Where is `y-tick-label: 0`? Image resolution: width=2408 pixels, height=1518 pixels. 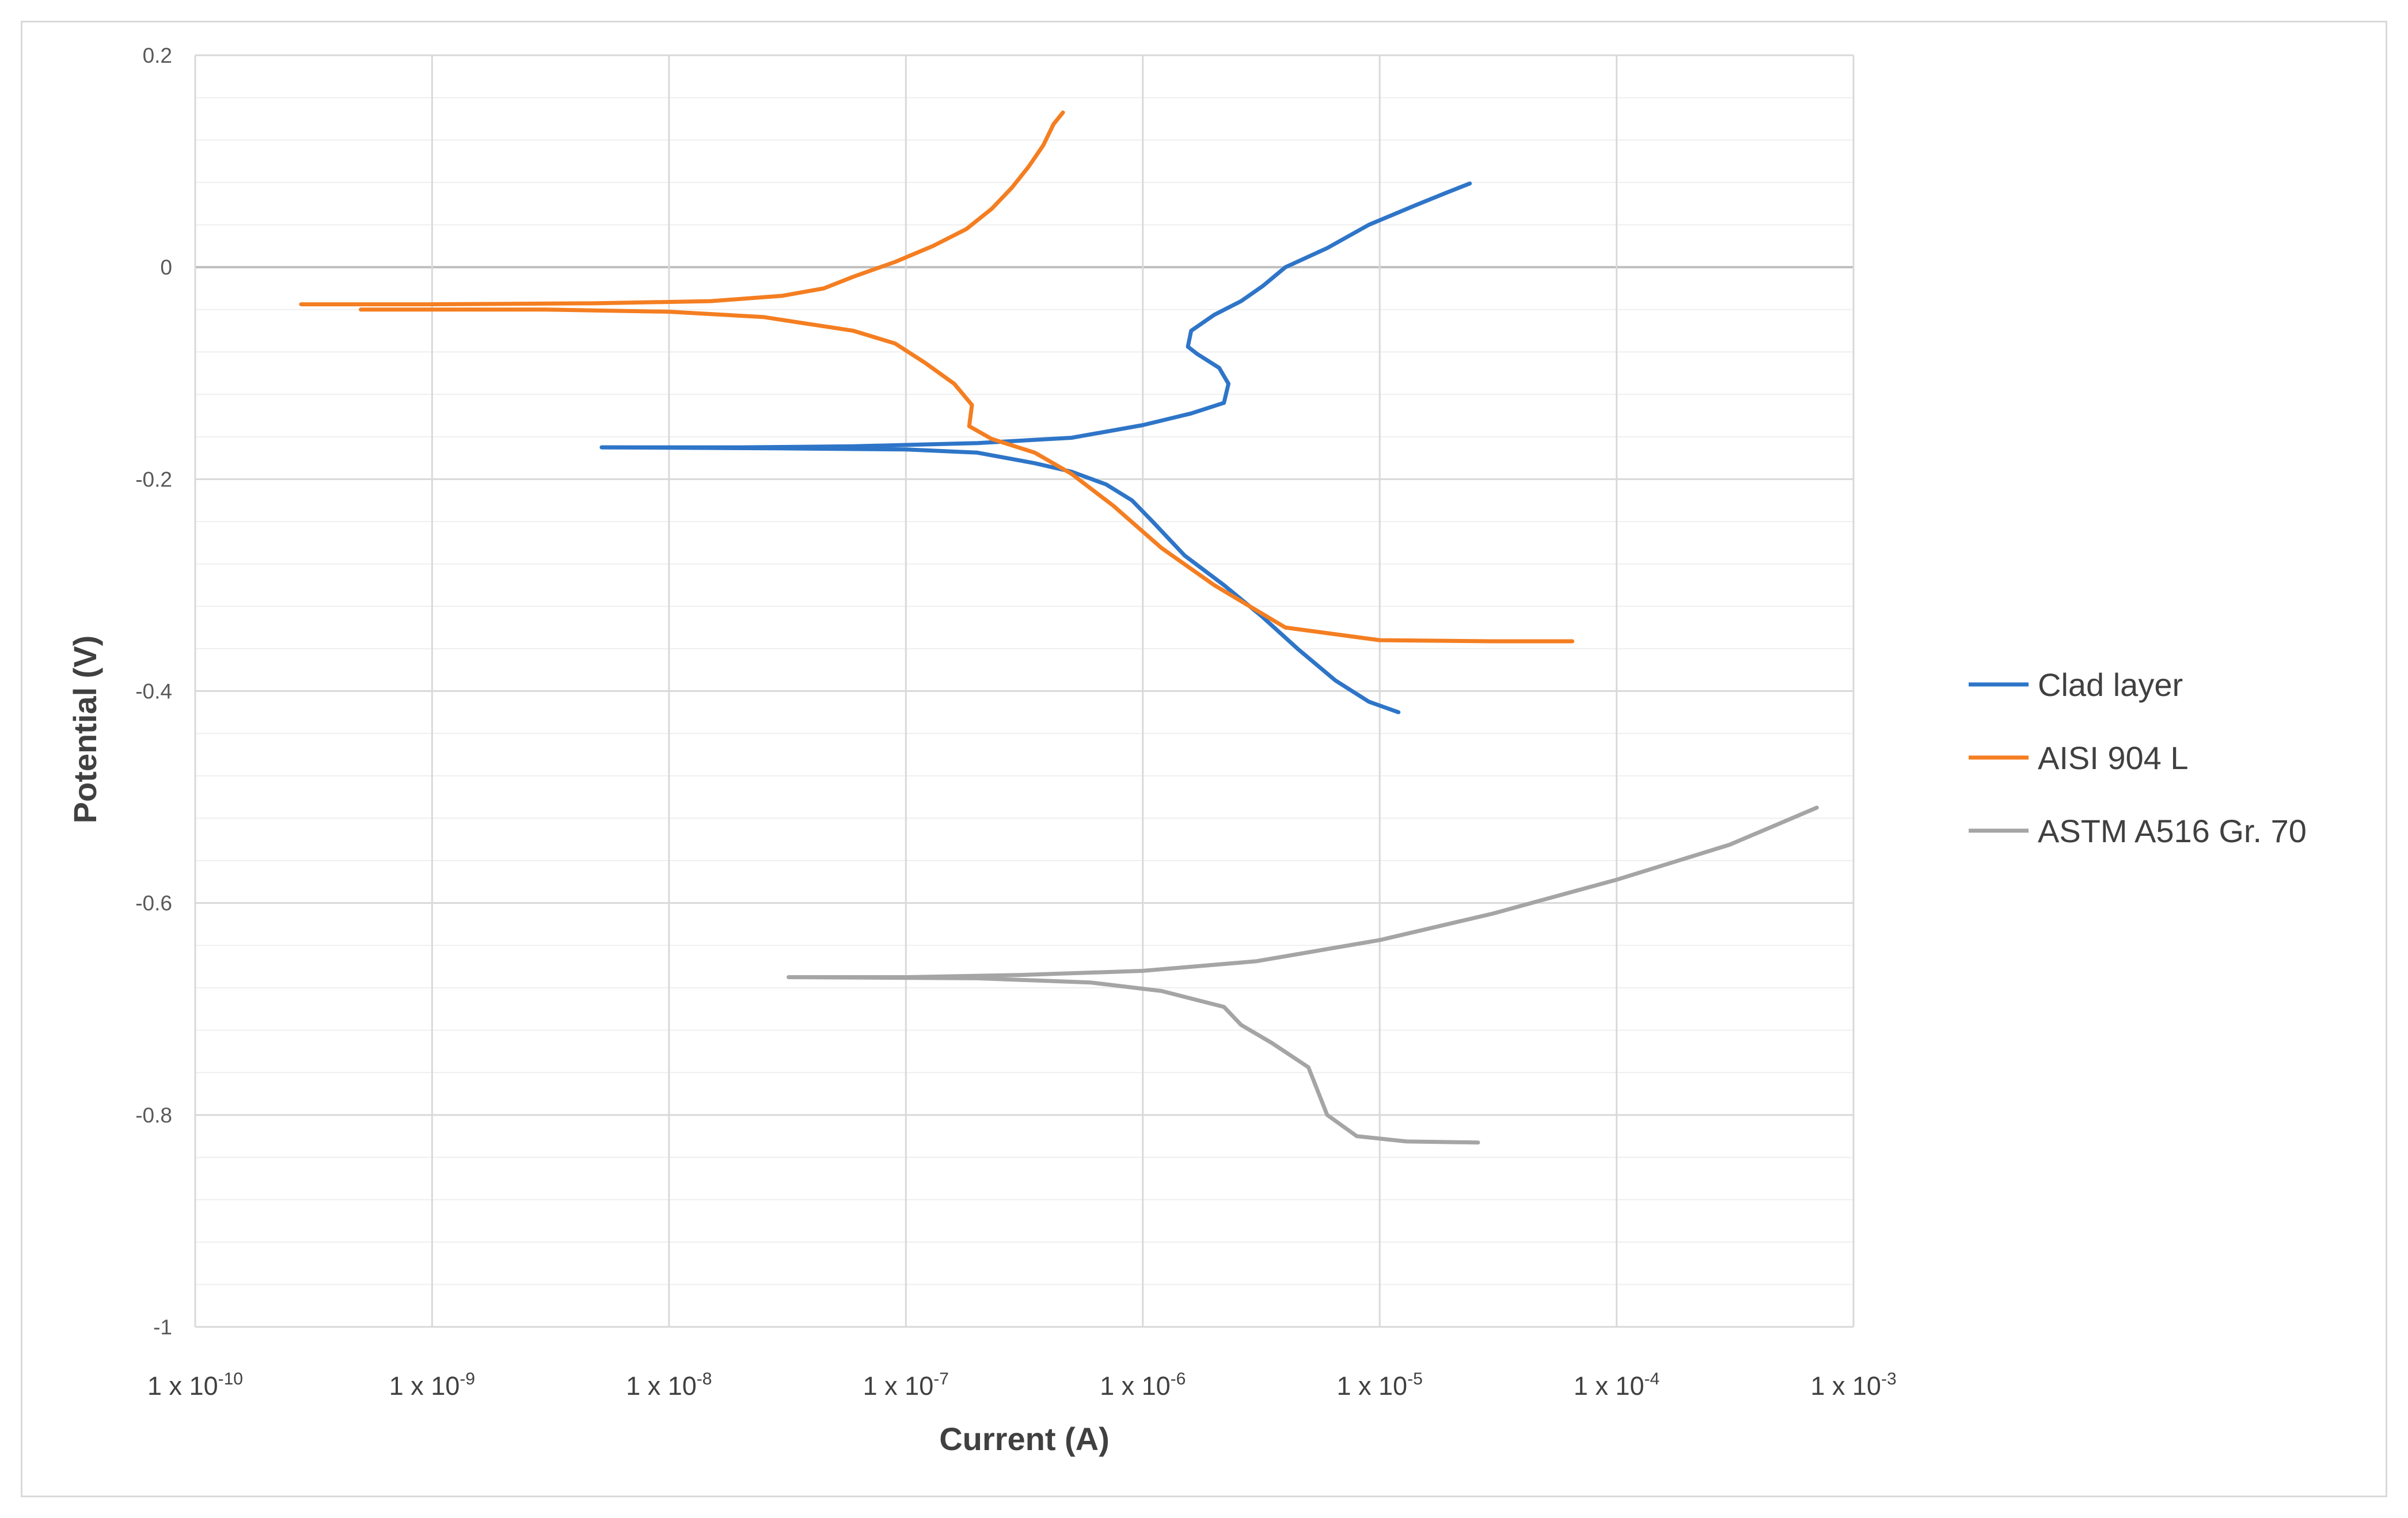
y-tick-label: 0 is located at coordinates (166, 267).